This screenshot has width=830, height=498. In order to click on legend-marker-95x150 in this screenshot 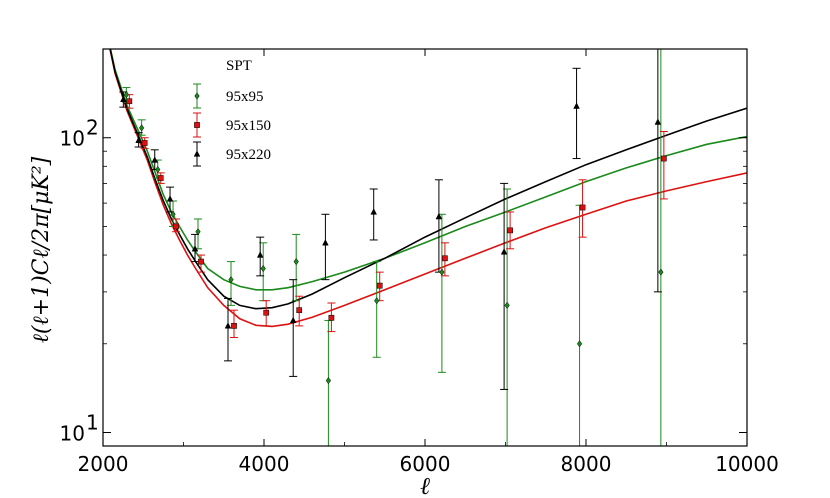, I will do `click(197, 125)`.